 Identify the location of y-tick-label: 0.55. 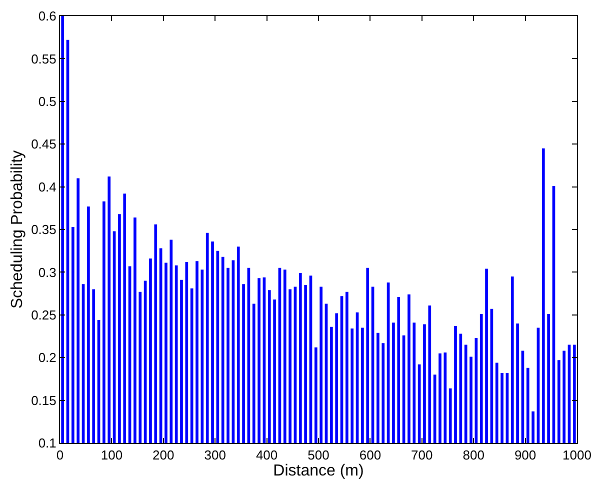
(43, 58).